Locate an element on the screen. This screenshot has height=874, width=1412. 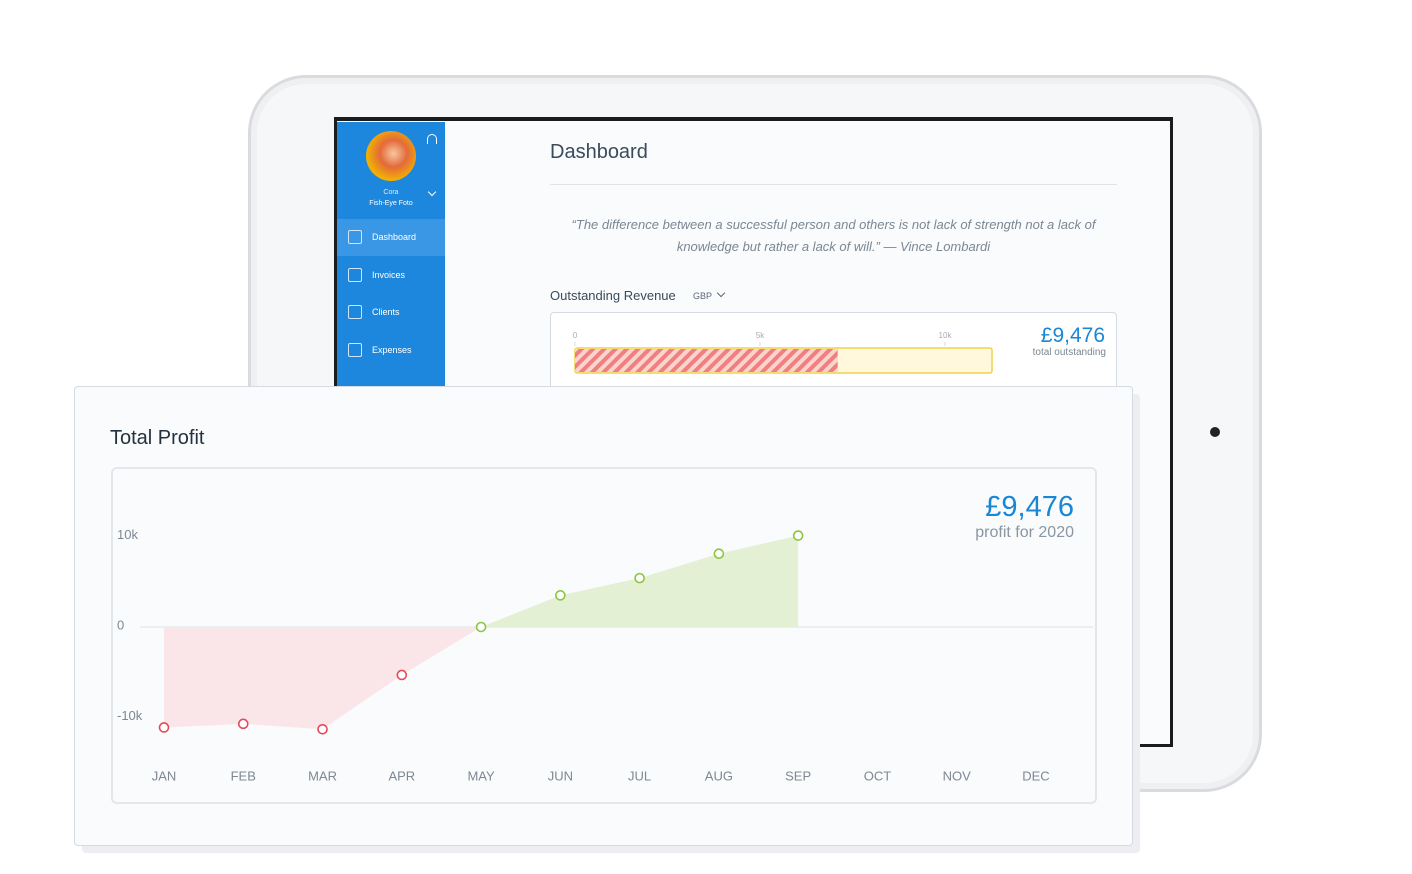
nav-item: Expenses is located at coordinates (391, 350).